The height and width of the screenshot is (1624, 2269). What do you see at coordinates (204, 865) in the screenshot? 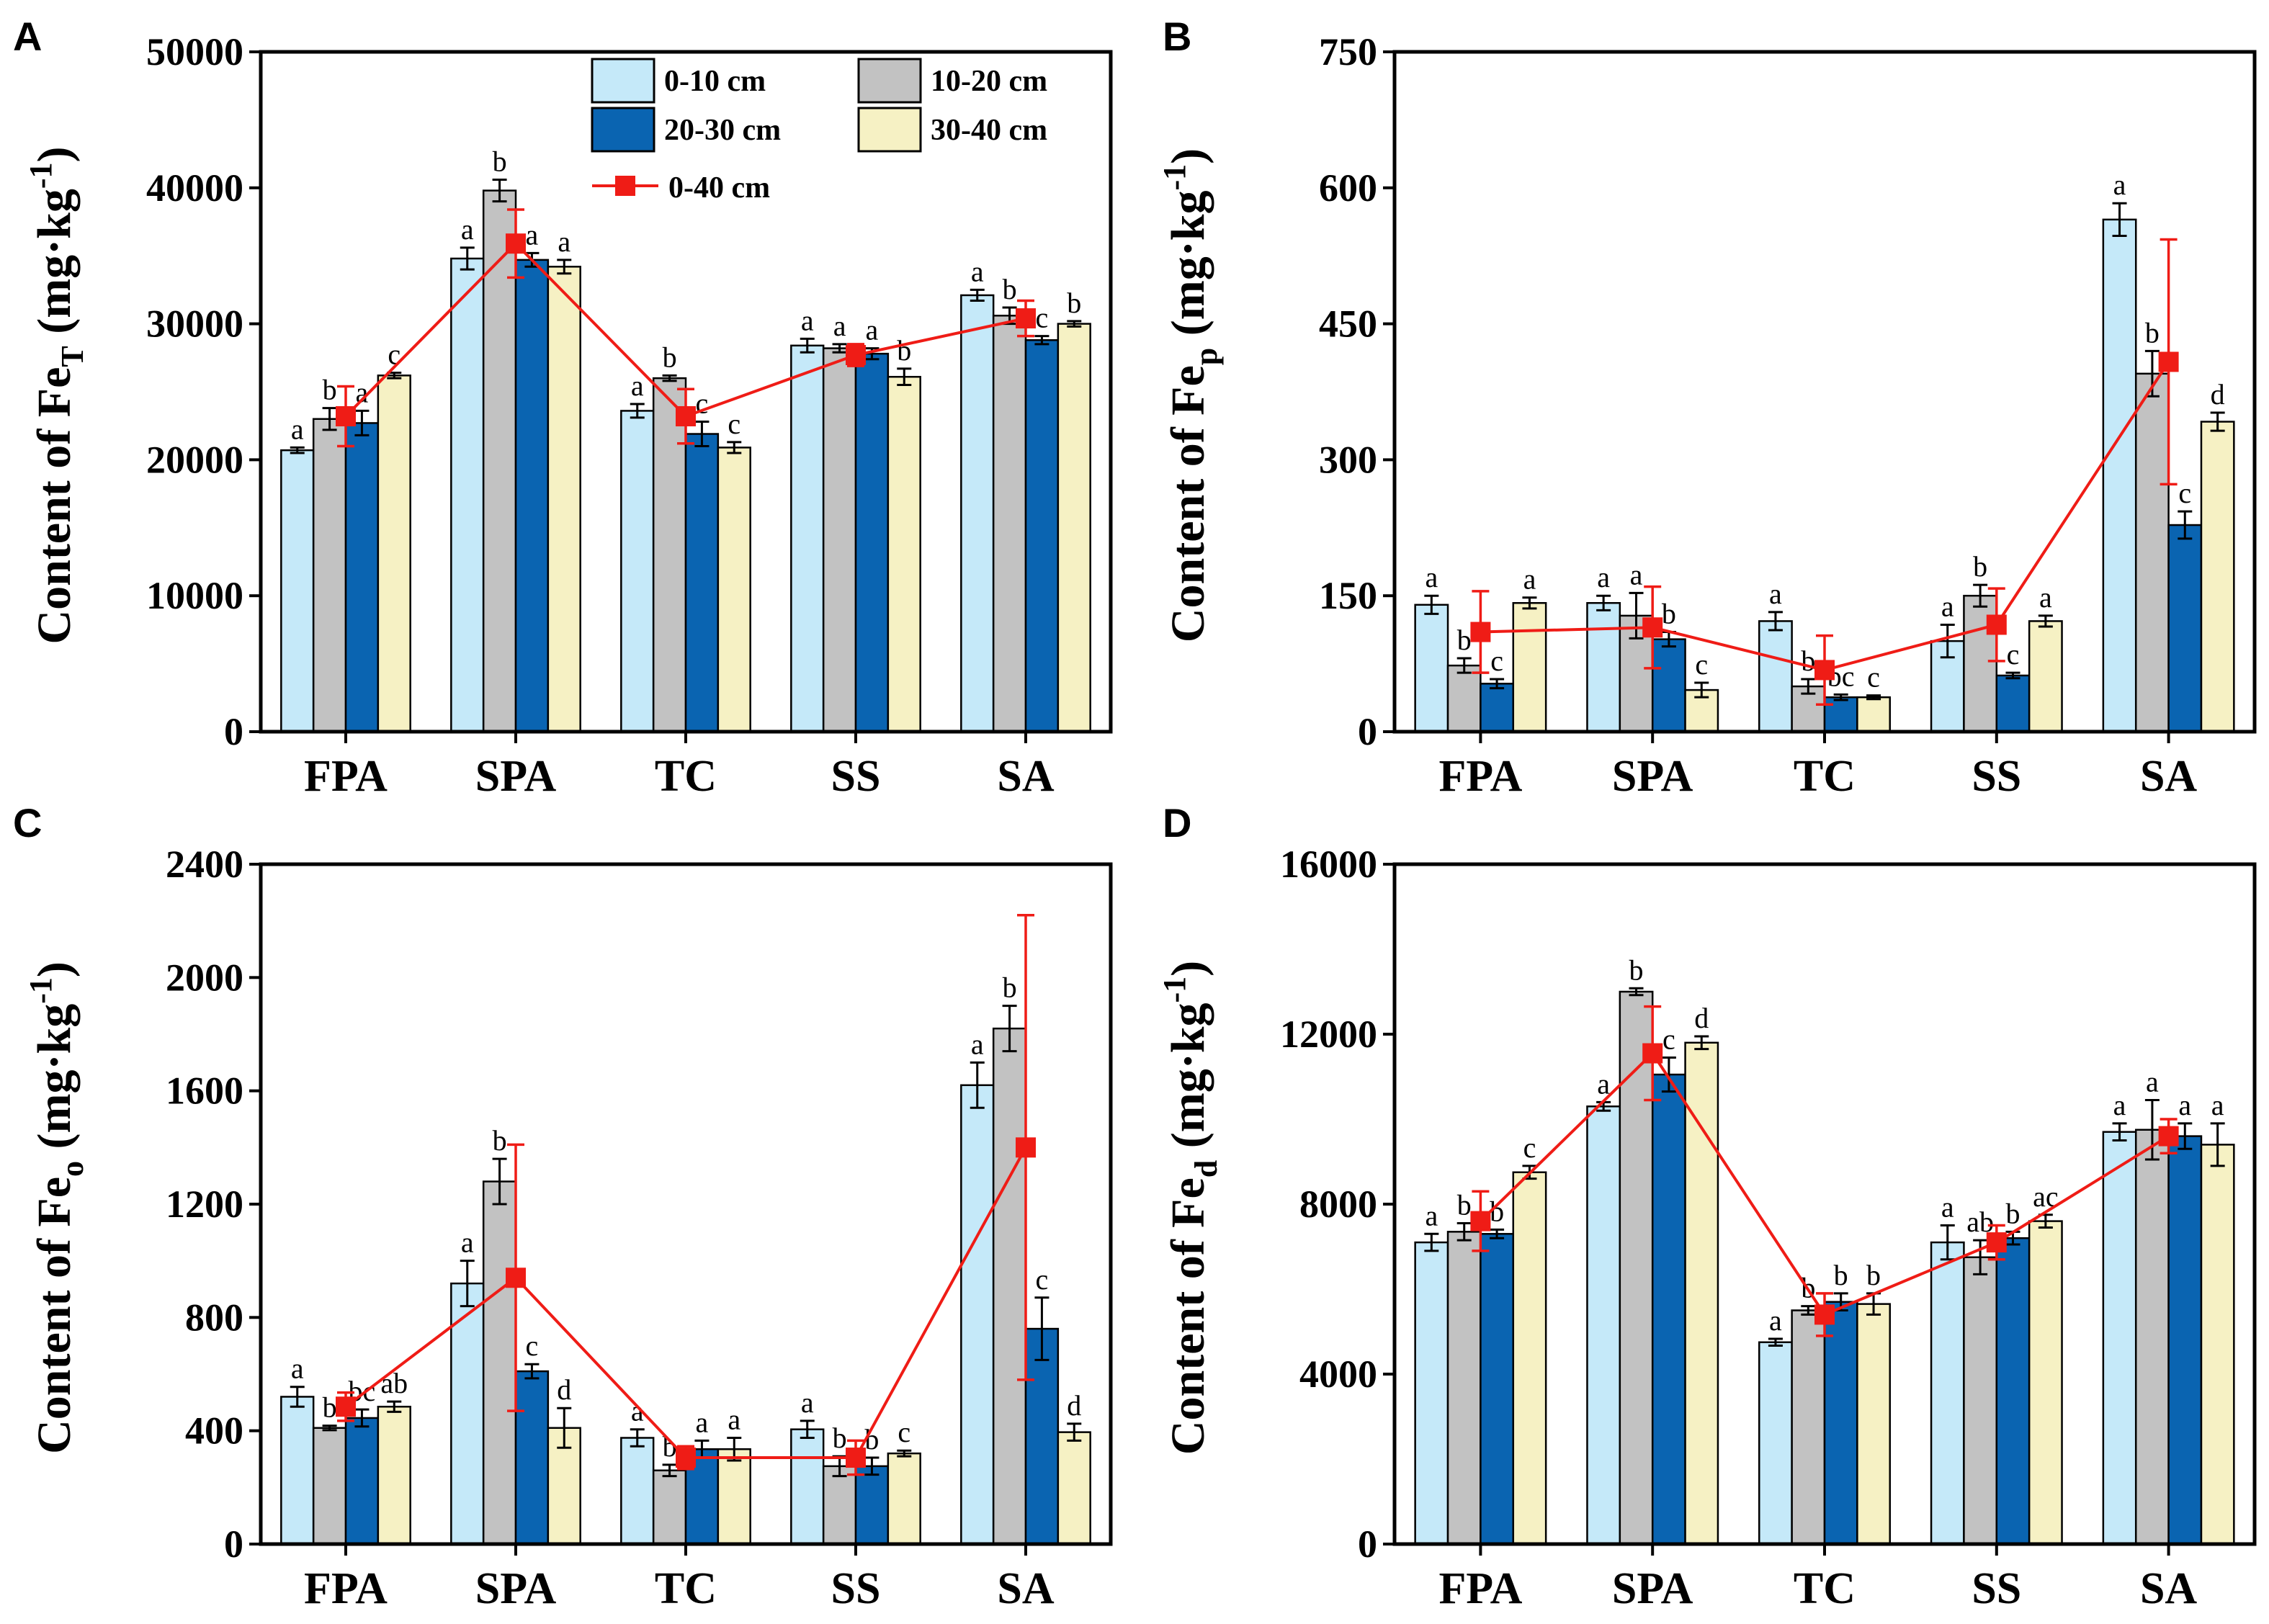
I see `y-tick-label: 2400` at bounding box center [204, 865].